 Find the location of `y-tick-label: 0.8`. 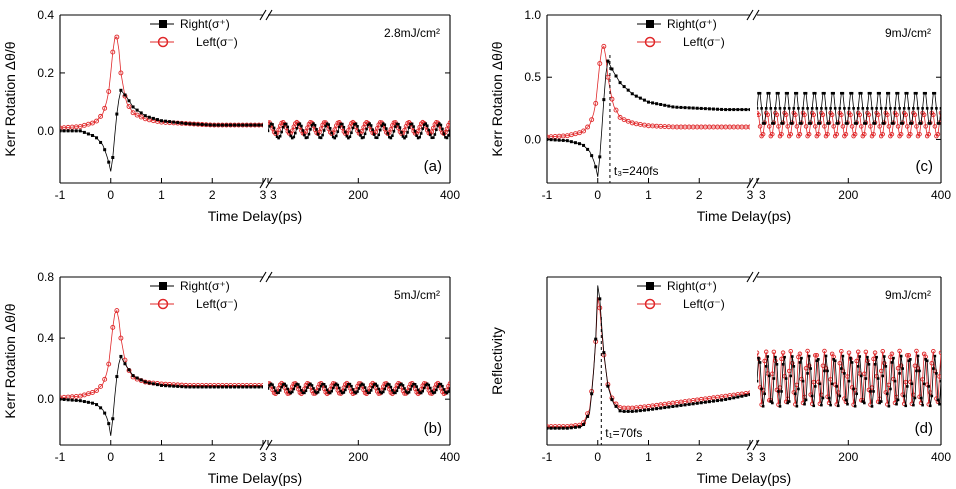

y-tick-label: 0.8 is located at coordinates (45, 277).